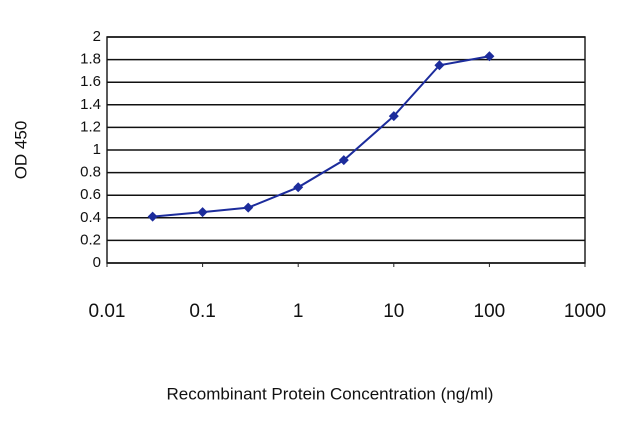 The image size is (640, 432). Describe the element at coordinates (202, 311) in the screenshot. I see `x-tick-label: 0.1` at that location.